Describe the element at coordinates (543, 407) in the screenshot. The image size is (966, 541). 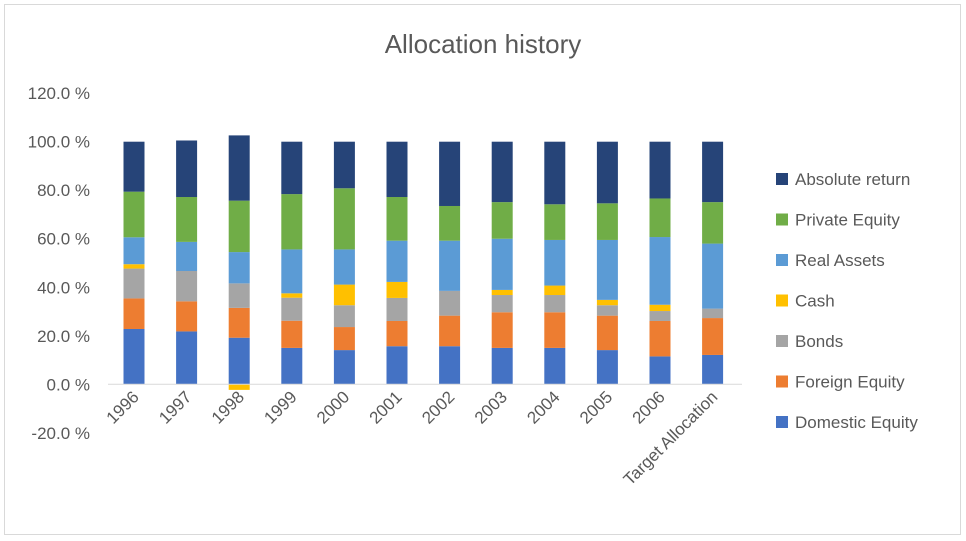
I see `x-tick-label: 2004` at that location.